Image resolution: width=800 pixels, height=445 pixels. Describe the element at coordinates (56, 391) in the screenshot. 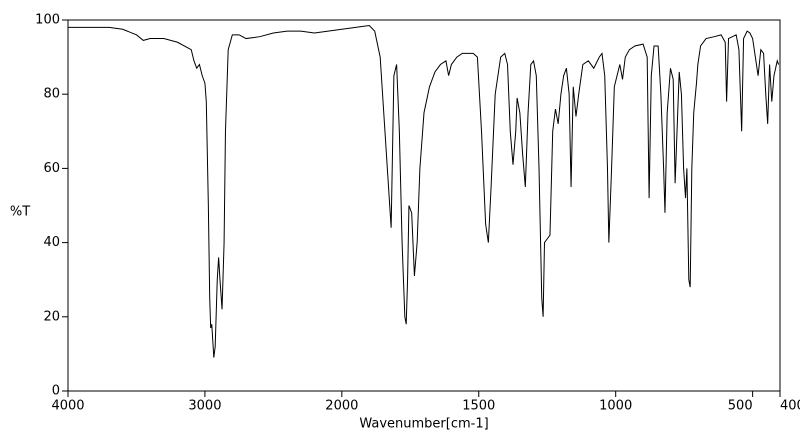

I see `y-tick-label: 0` at that location.